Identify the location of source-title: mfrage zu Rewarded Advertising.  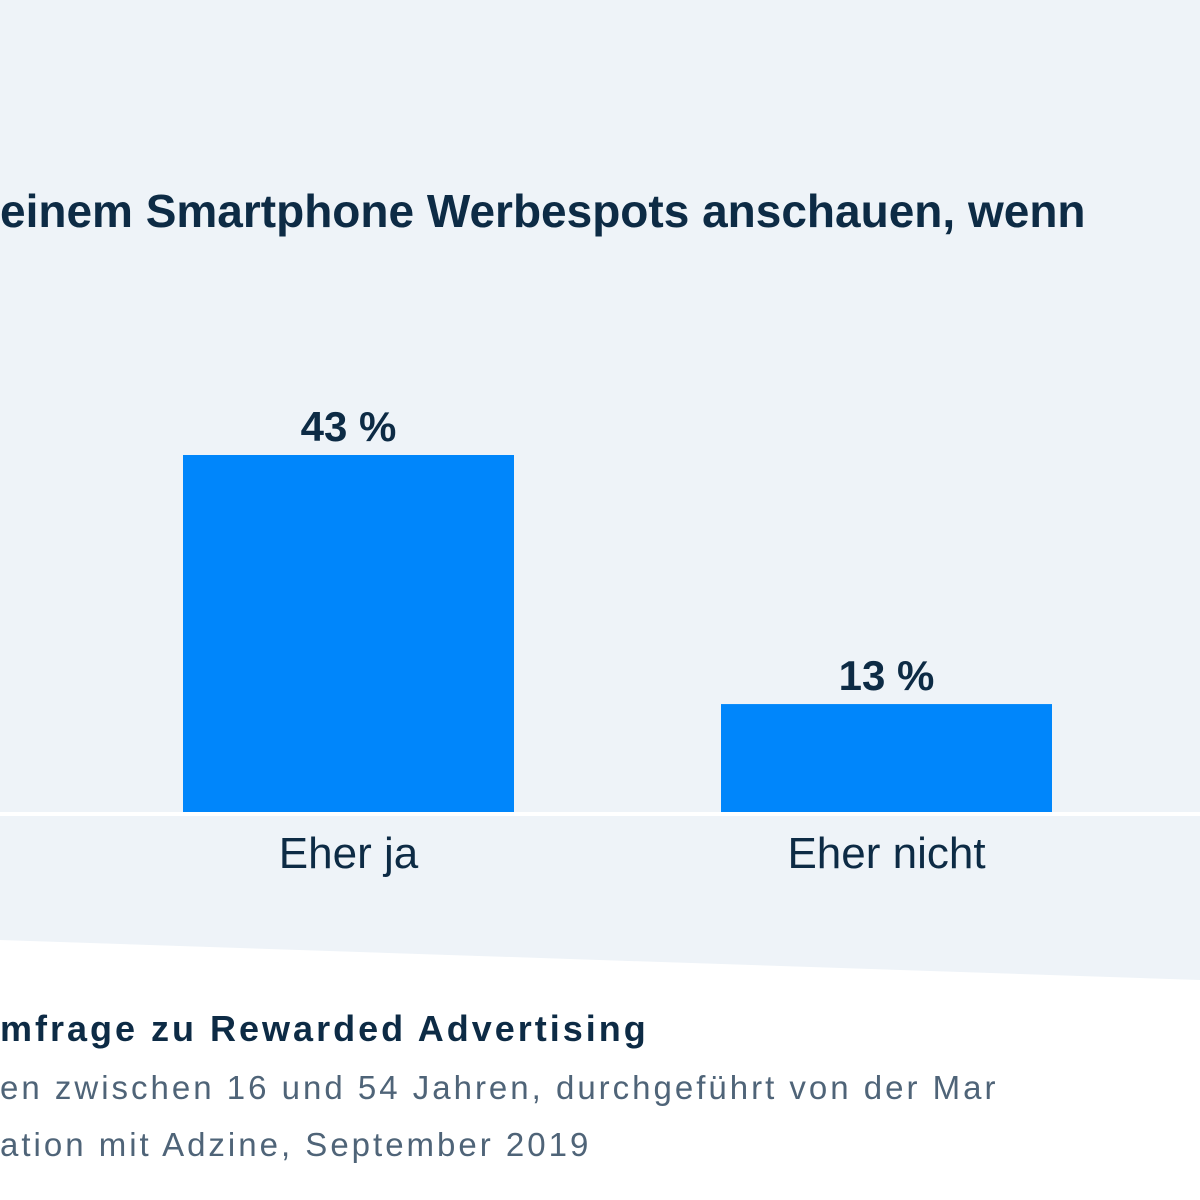
(324, 1028).